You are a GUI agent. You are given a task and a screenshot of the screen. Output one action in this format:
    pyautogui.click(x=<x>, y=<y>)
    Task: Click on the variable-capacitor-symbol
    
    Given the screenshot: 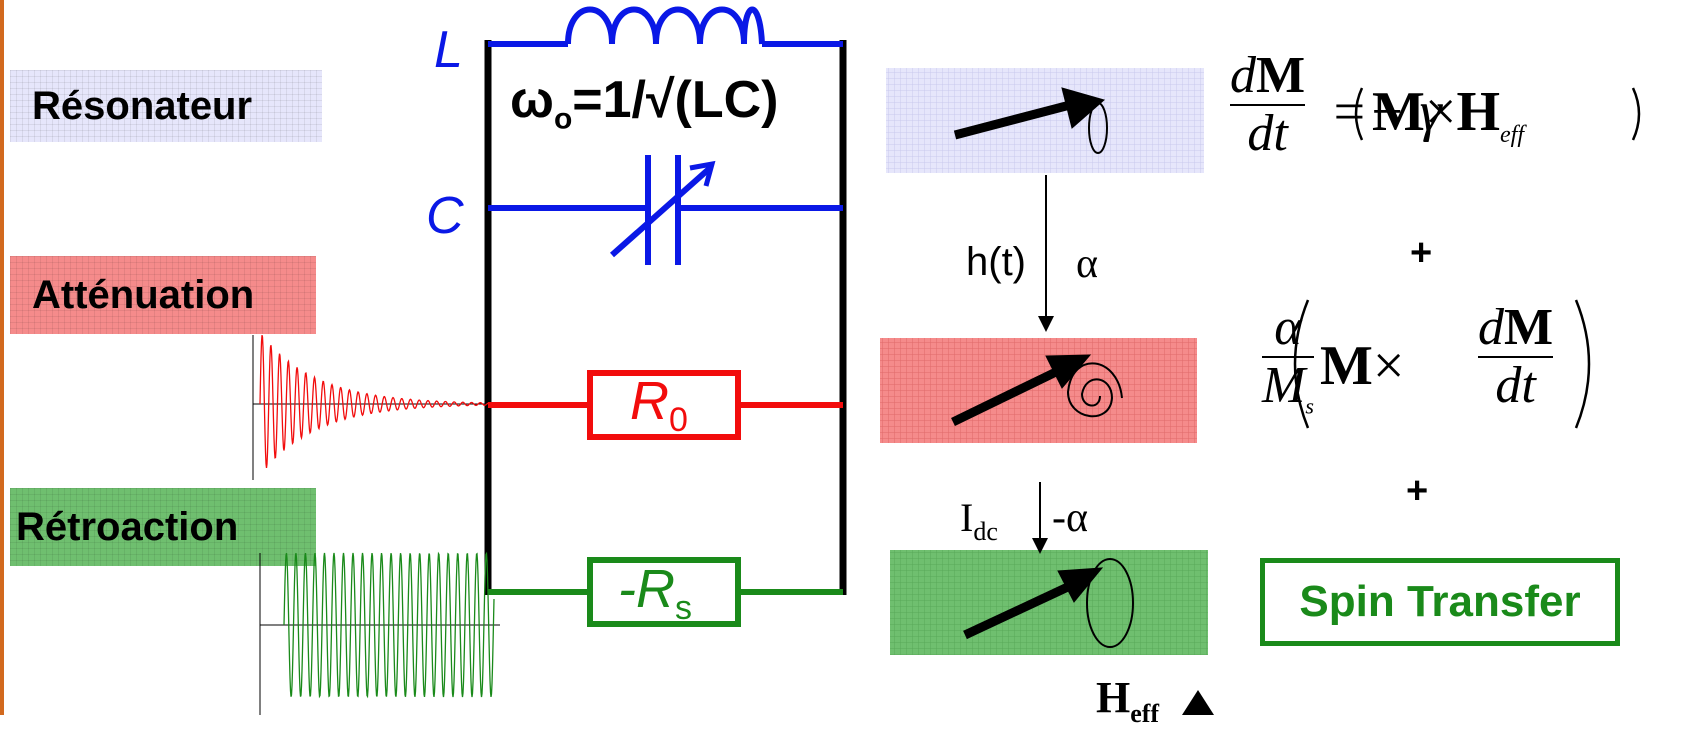 What is the action you would take?
    pyautogui.click(x=665, y=210)
    